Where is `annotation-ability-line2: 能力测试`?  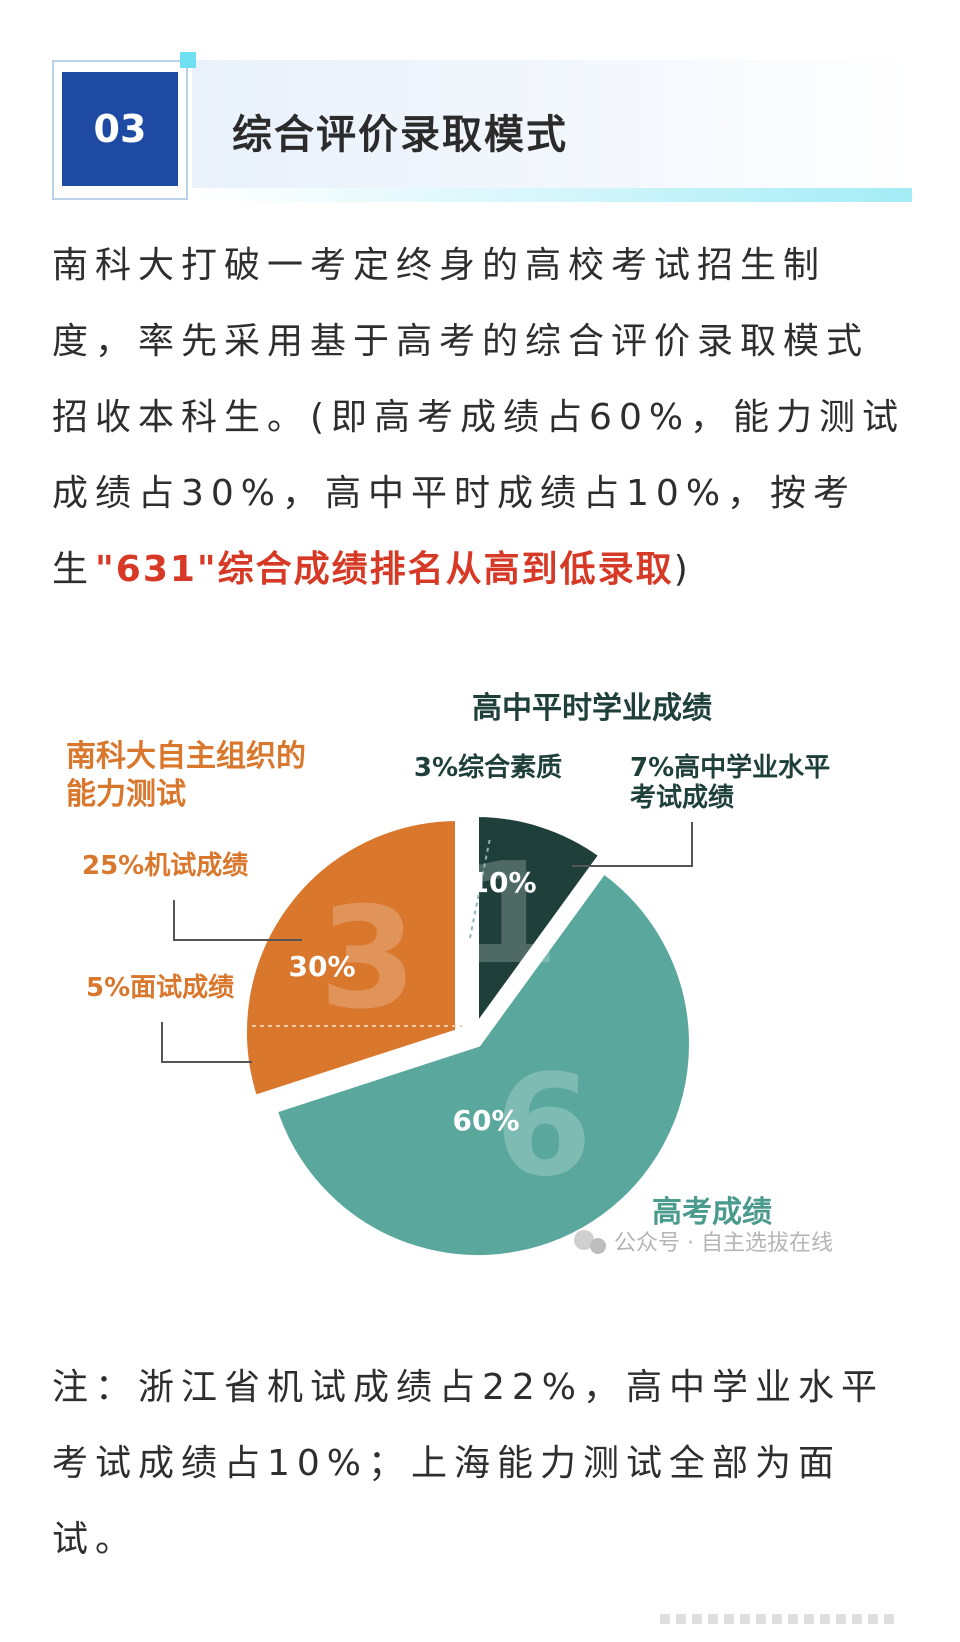 annotation-ability-line2: 能力测试 is located at coordinates (126, 794).